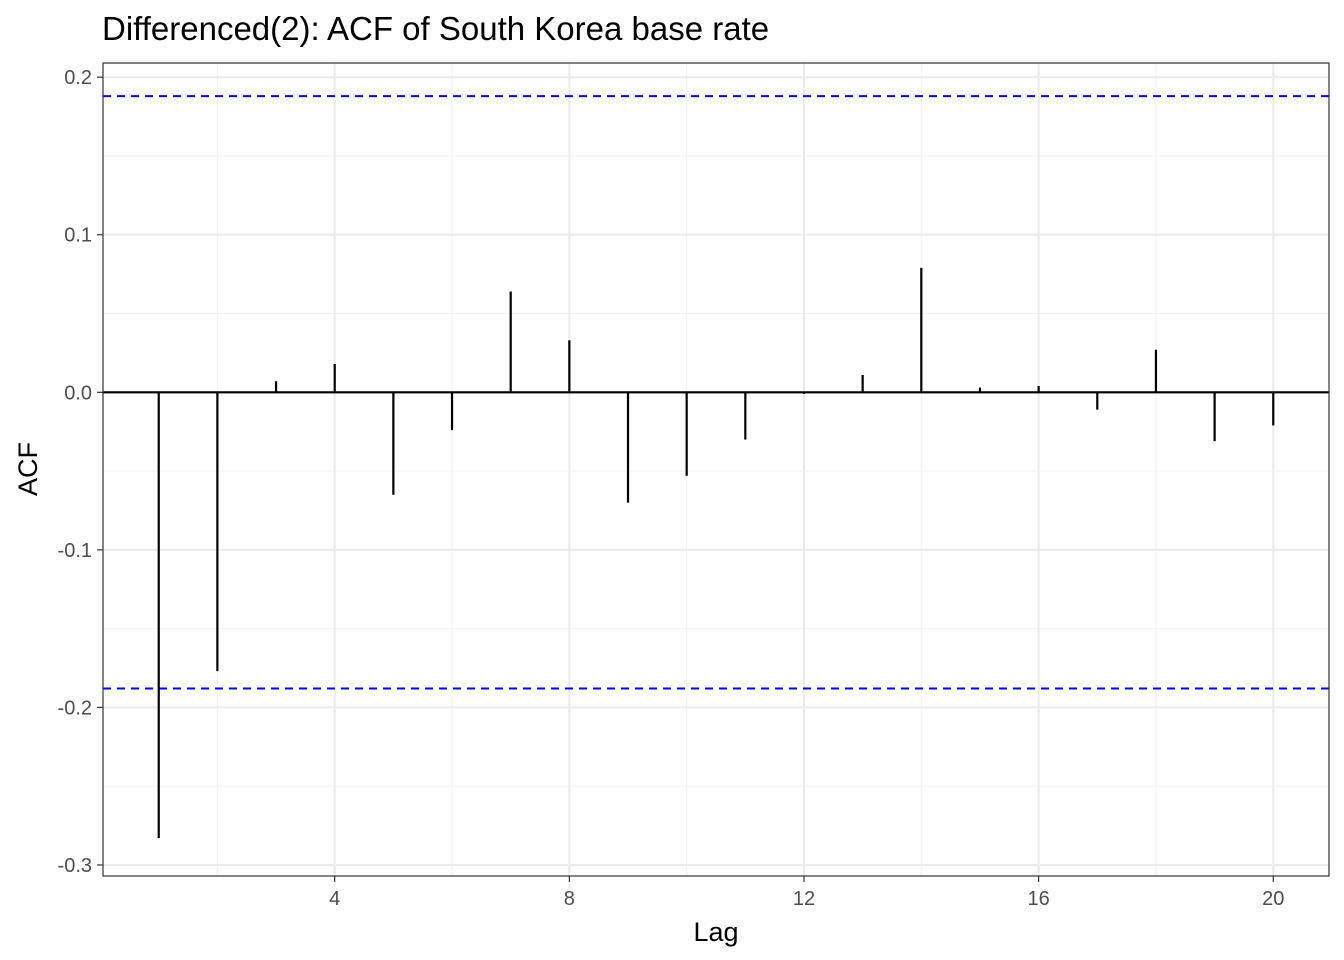  Describe the element at coordinates (78, 393) in the screenshot. I see `y-tick-label: 0.0` at that location.